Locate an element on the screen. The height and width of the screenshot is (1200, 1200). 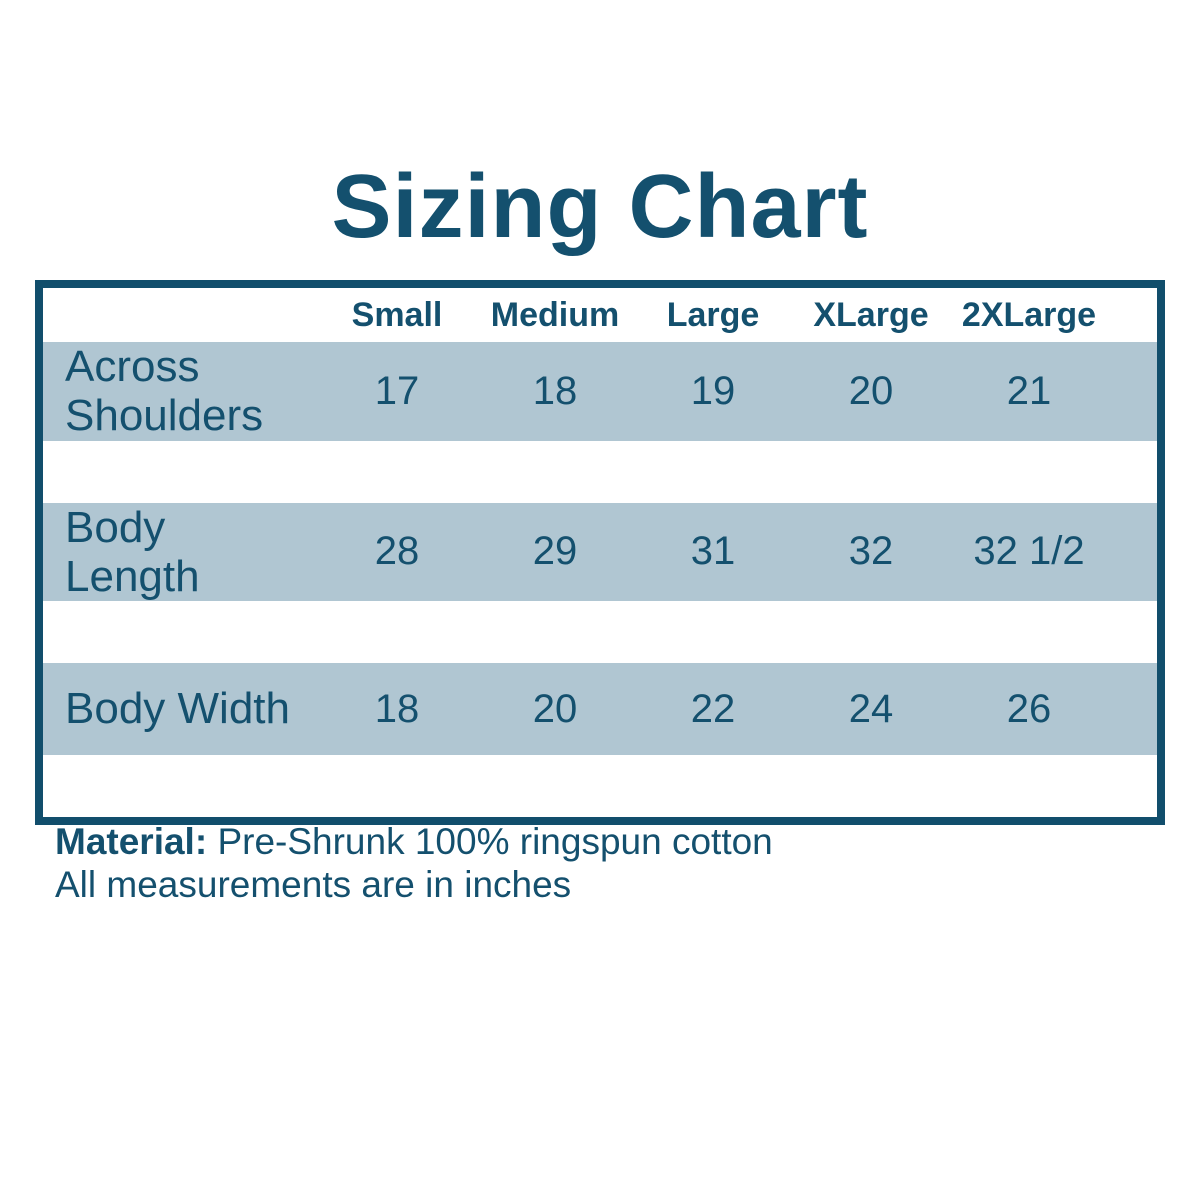
header-spacer-cell is located at coordinates (1132, 315).